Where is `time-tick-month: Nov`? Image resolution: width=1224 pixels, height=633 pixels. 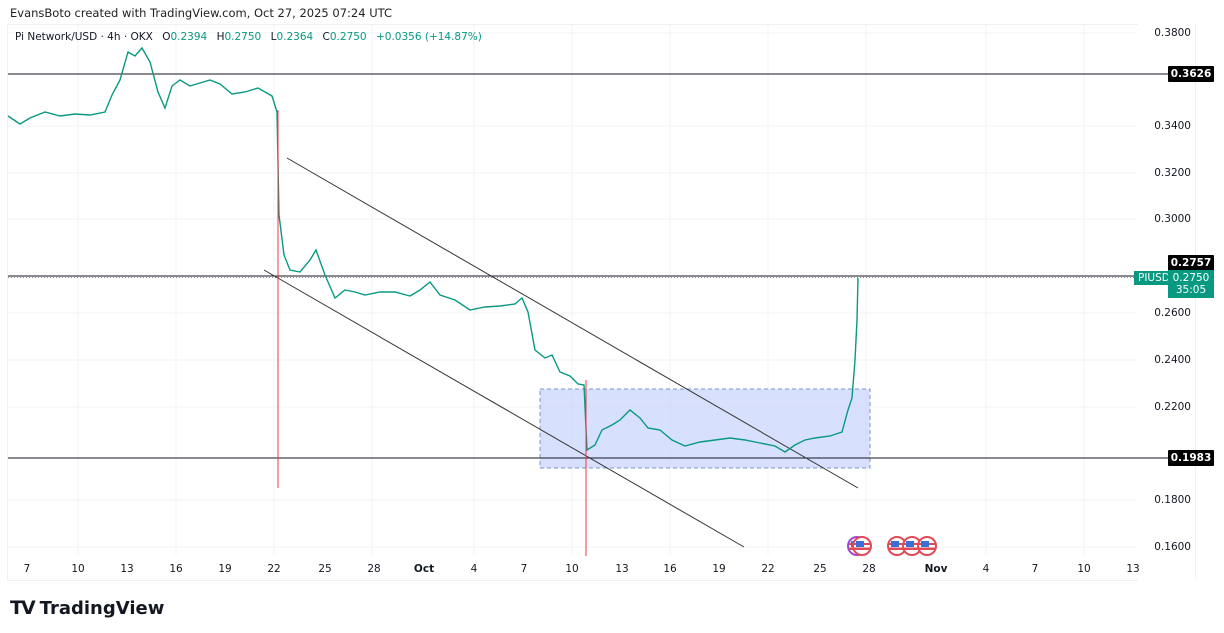 time-tick-month: Nov is located at coordinates (936, 569).